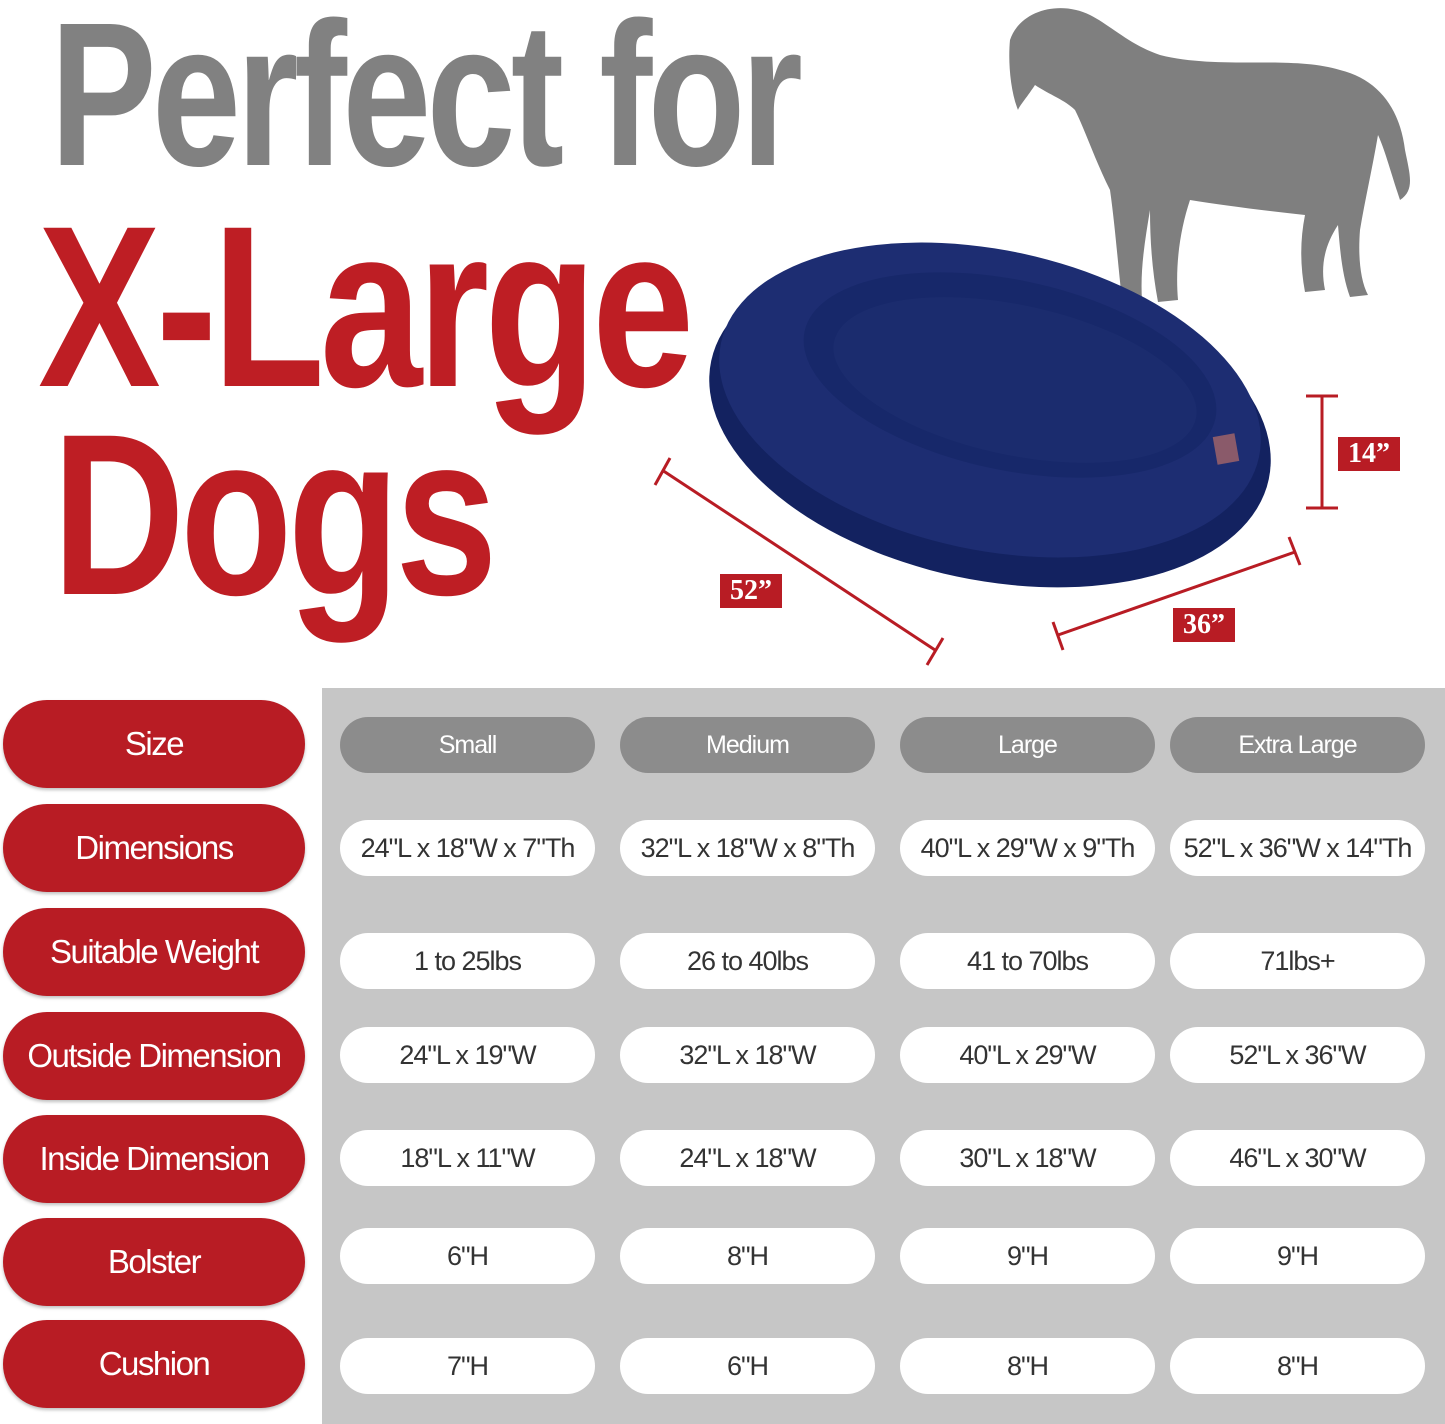  Describe the element at coordinates (995, 530) in the screenshot. I see `dimension-lines` at that location.